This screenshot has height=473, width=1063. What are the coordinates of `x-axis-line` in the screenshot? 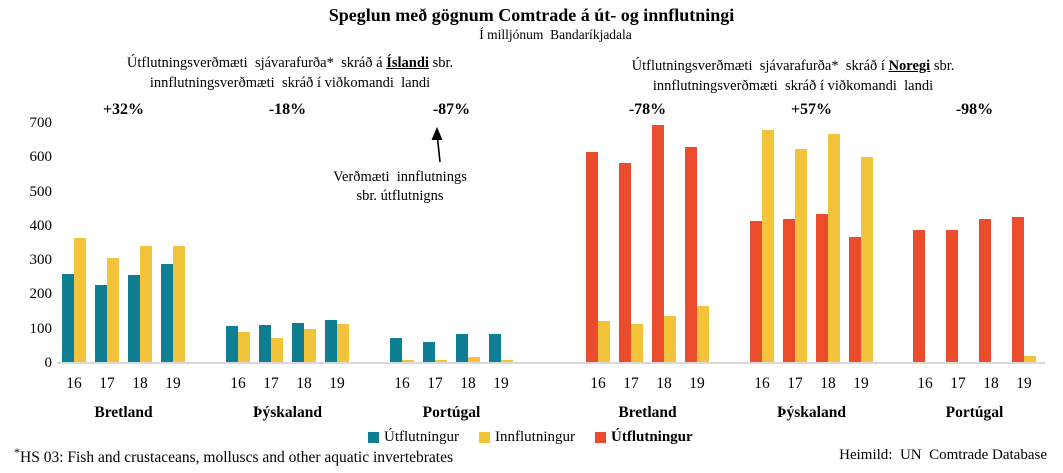 It's located at (551, 363).